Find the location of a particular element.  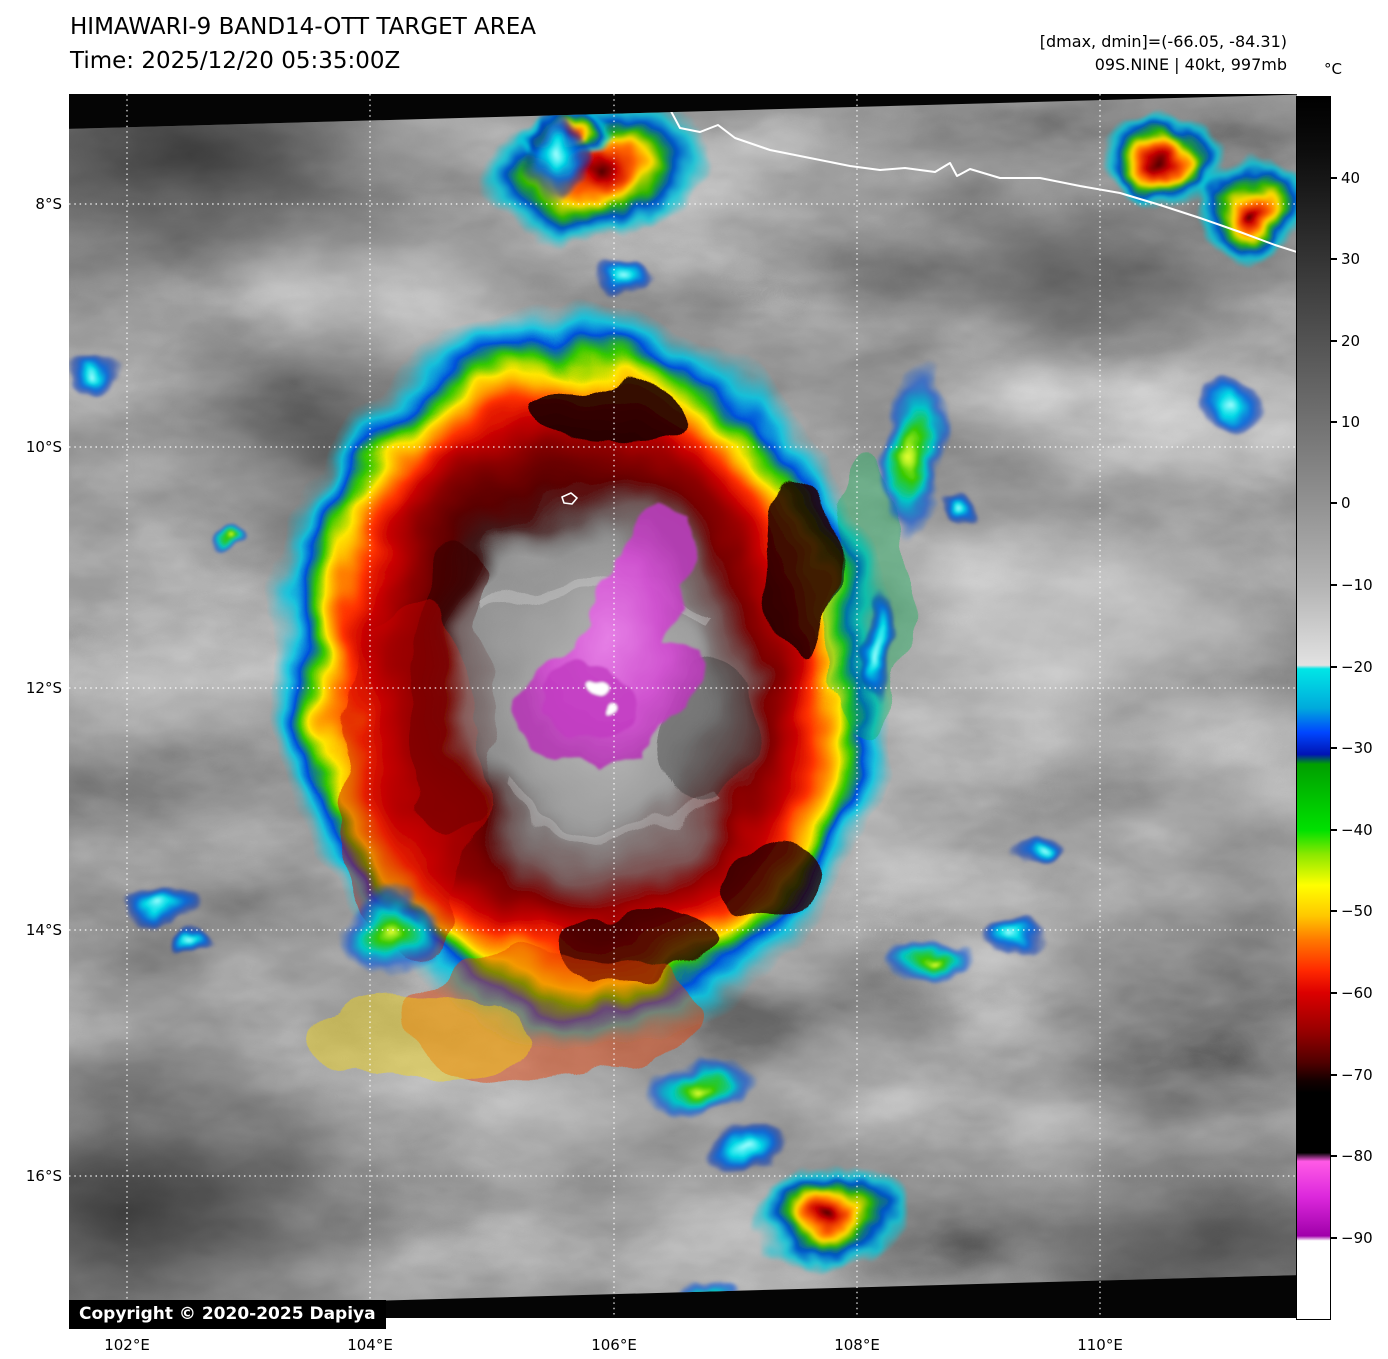

eye-white-spot-small is located at coordinates (605, 710).